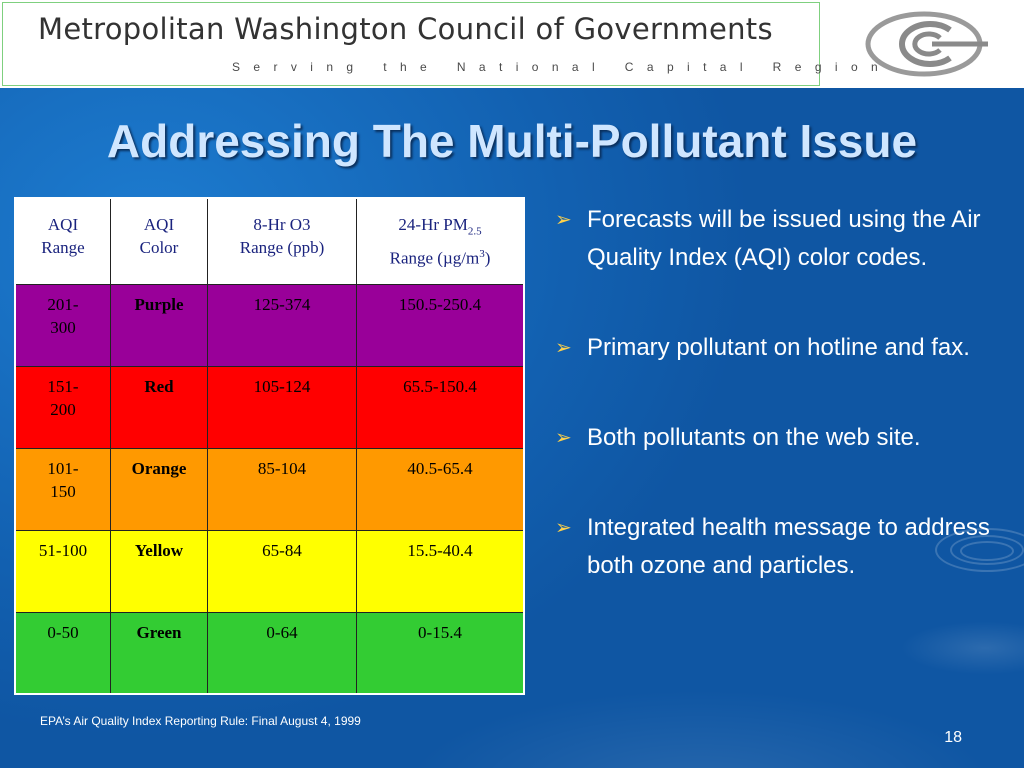 This screenshot has height=768, width=1024. I want to click on aqi-range-cell: 151- 200, so click(62, 407).